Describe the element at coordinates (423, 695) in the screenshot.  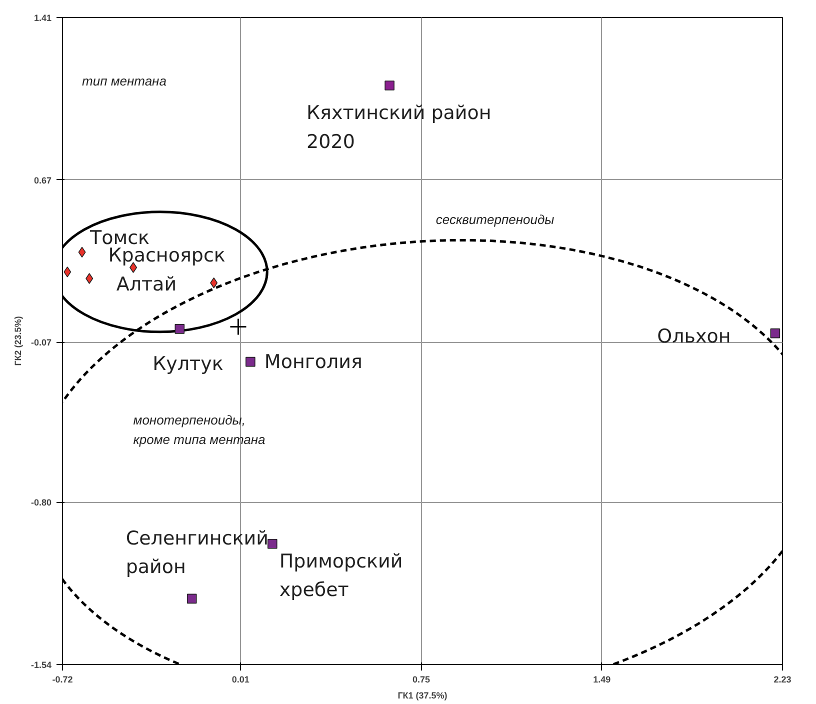
I see `x-axis-title: ГК1 (37.5%)` at that location.